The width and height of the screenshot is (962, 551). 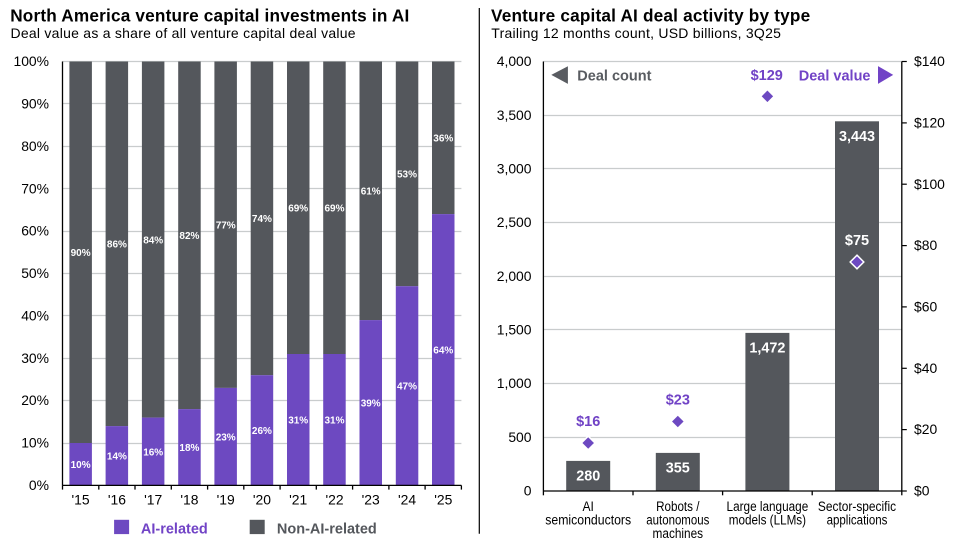 I want to click on svg-text: 74%, so click(x=262, y=219).